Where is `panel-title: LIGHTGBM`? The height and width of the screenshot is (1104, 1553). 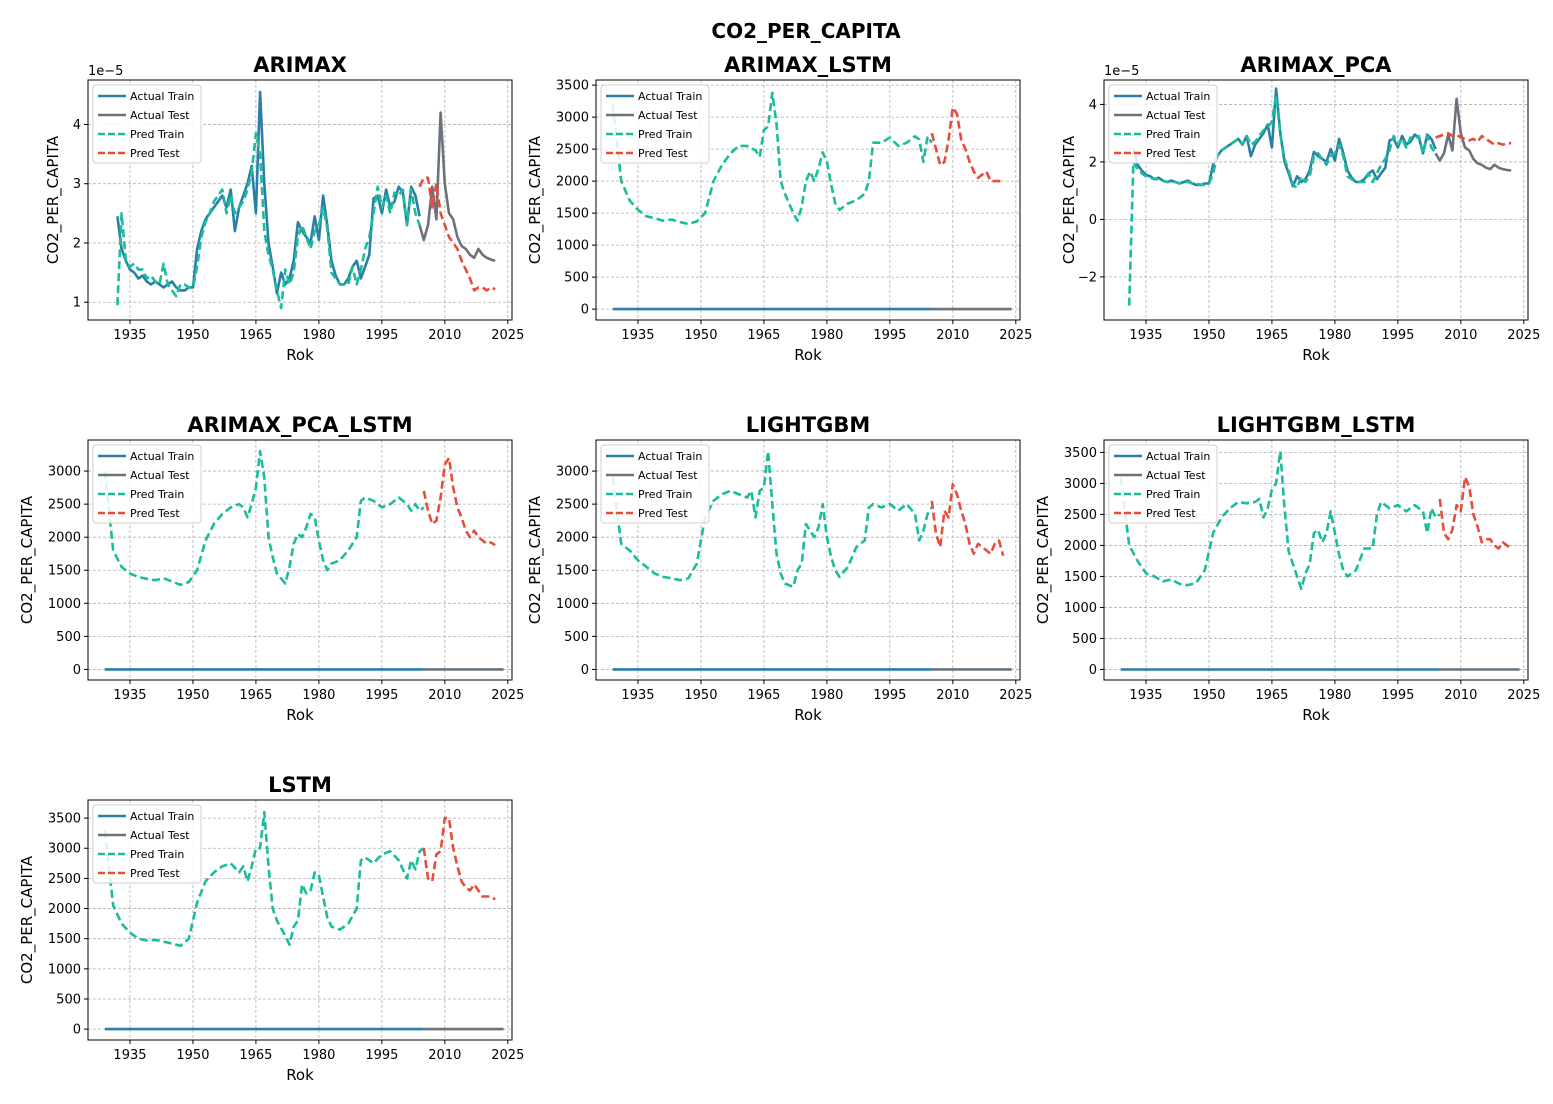 panel-title: LIGHTGBM is located at coordinates (808, 425).